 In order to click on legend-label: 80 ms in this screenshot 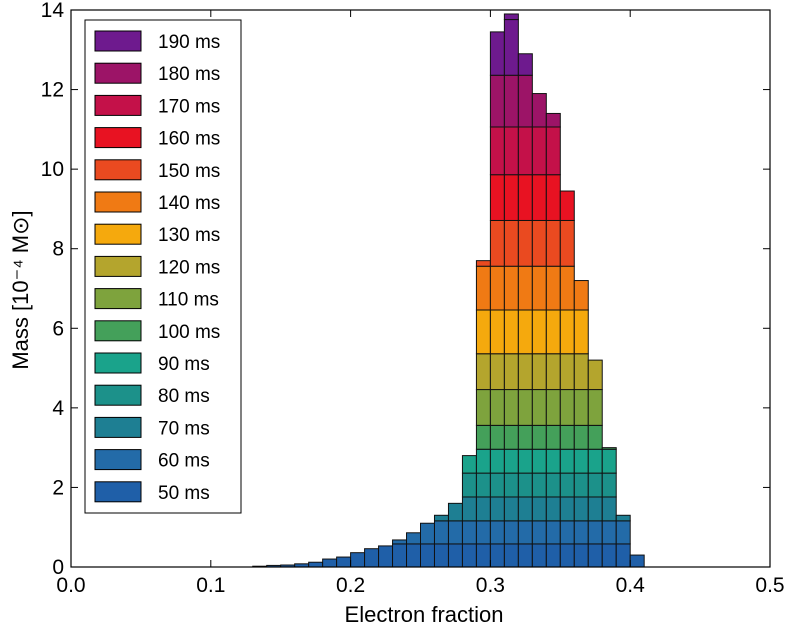, I will do `click(184, 396)`.